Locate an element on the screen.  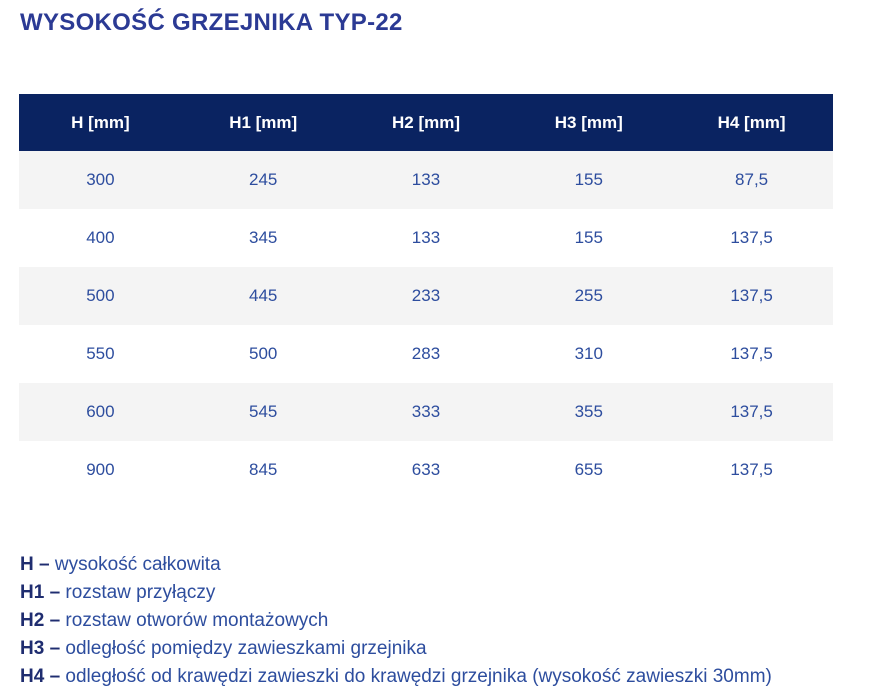
page-title: WYSOKOŚĆ GRZEJNIKA TYP-22 is located at coordinates (211, 22).